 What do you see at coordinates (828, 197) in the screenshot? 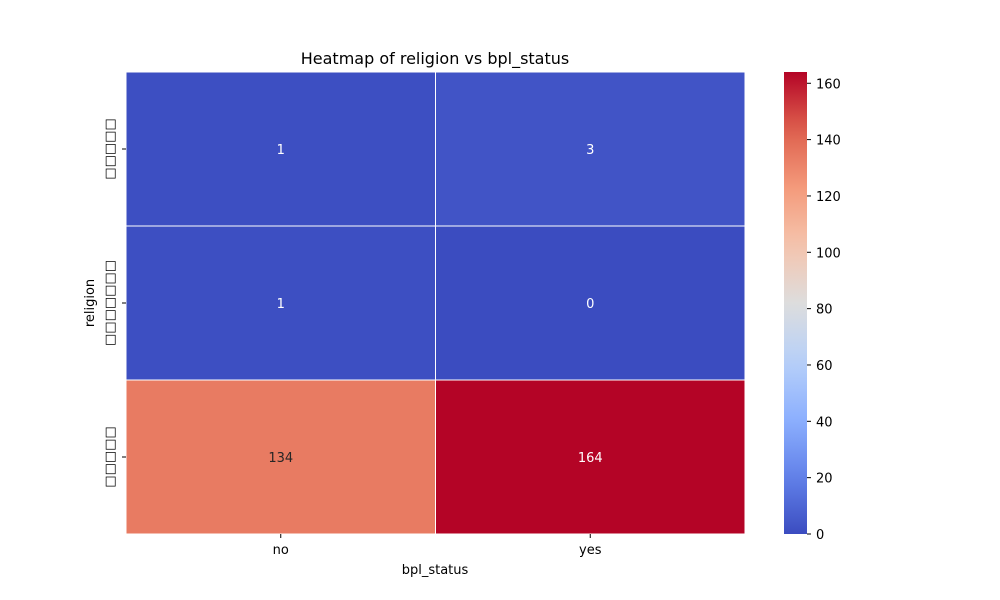
I see `colorbar-tick-label: 120` at bounding box center [828, 197].